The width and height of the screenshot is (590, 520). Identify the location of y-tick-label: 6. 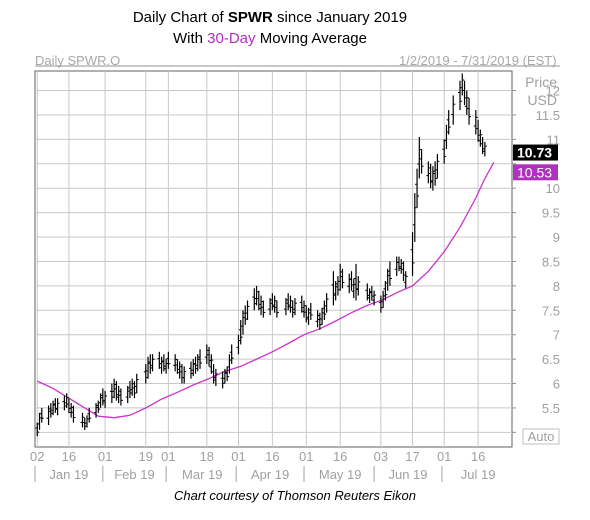
(556, 384).